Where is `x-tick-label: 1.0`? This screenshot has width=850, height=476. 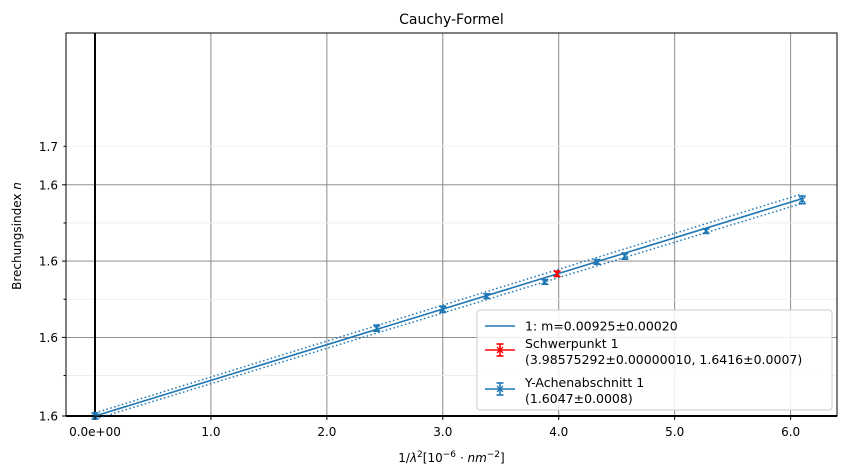 x-tick-label: 1.0 is located at coordinates (210, 432).